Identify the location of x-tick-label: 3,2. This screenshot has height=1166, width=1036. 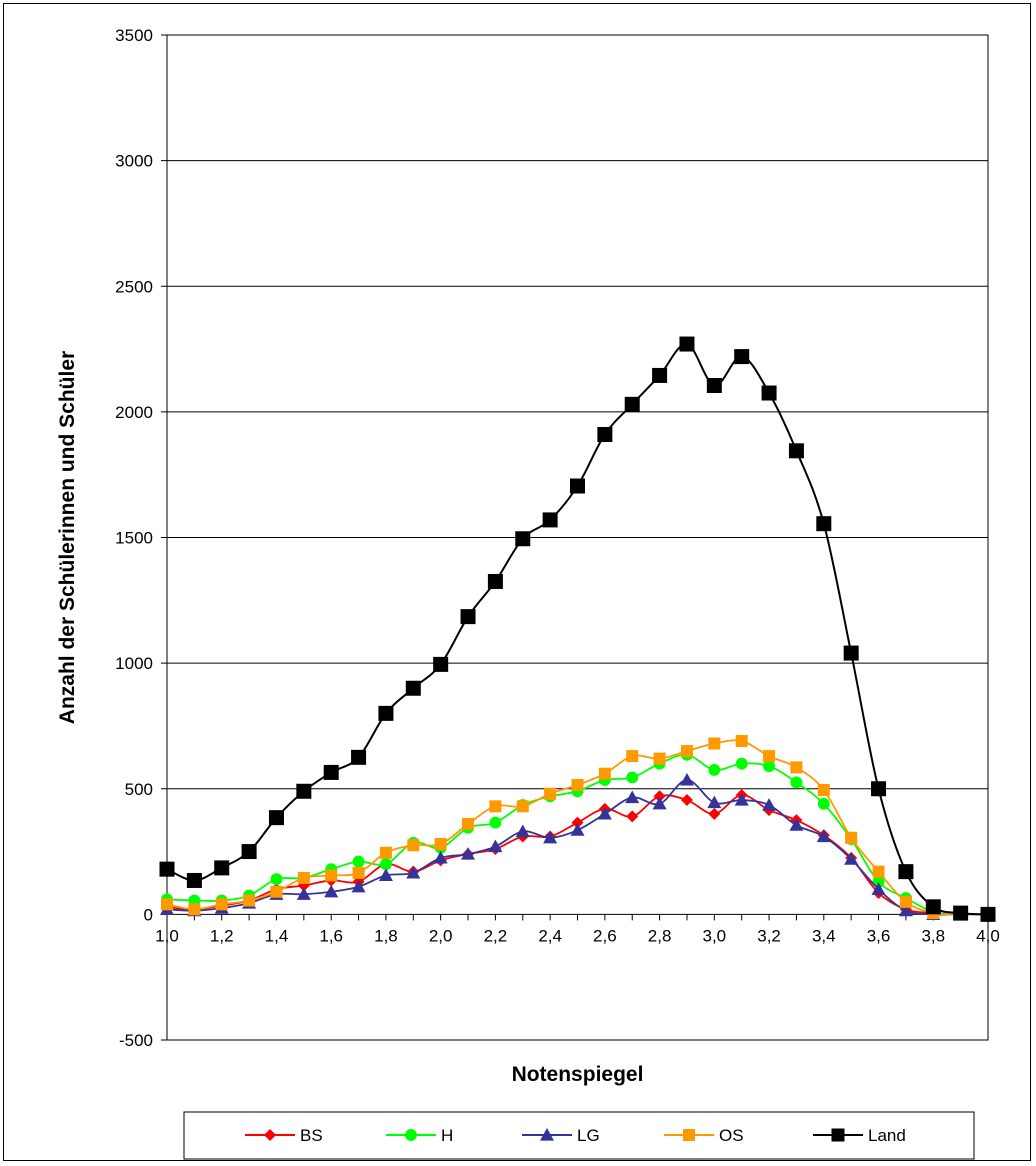
(769, 935).